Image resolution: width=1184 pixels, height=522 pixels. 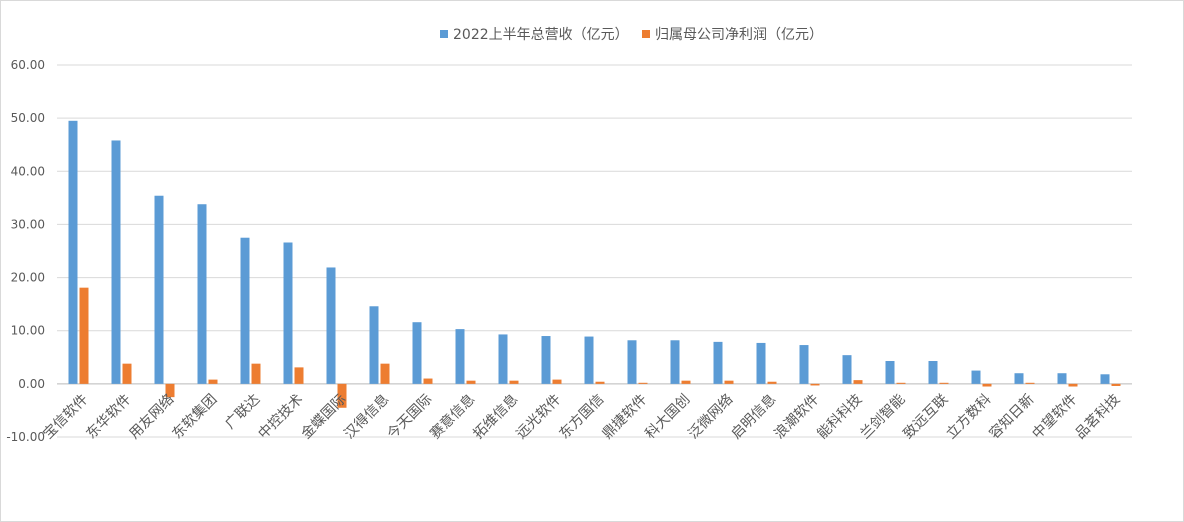 I want to click on category-label: 鼎捷软件, so click(x=624, y=416).